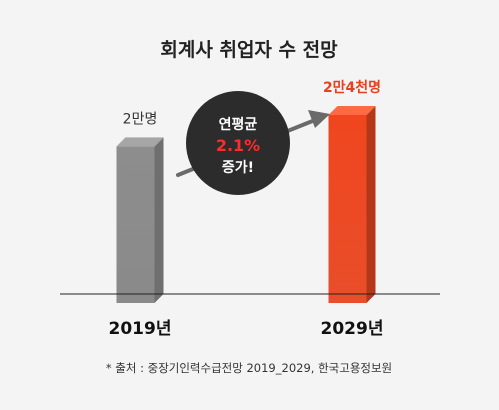 This screenshot has width=499, height=410. I want to click on growth-bubble: 연평균 2.1% 증가!, so click(238, 143).